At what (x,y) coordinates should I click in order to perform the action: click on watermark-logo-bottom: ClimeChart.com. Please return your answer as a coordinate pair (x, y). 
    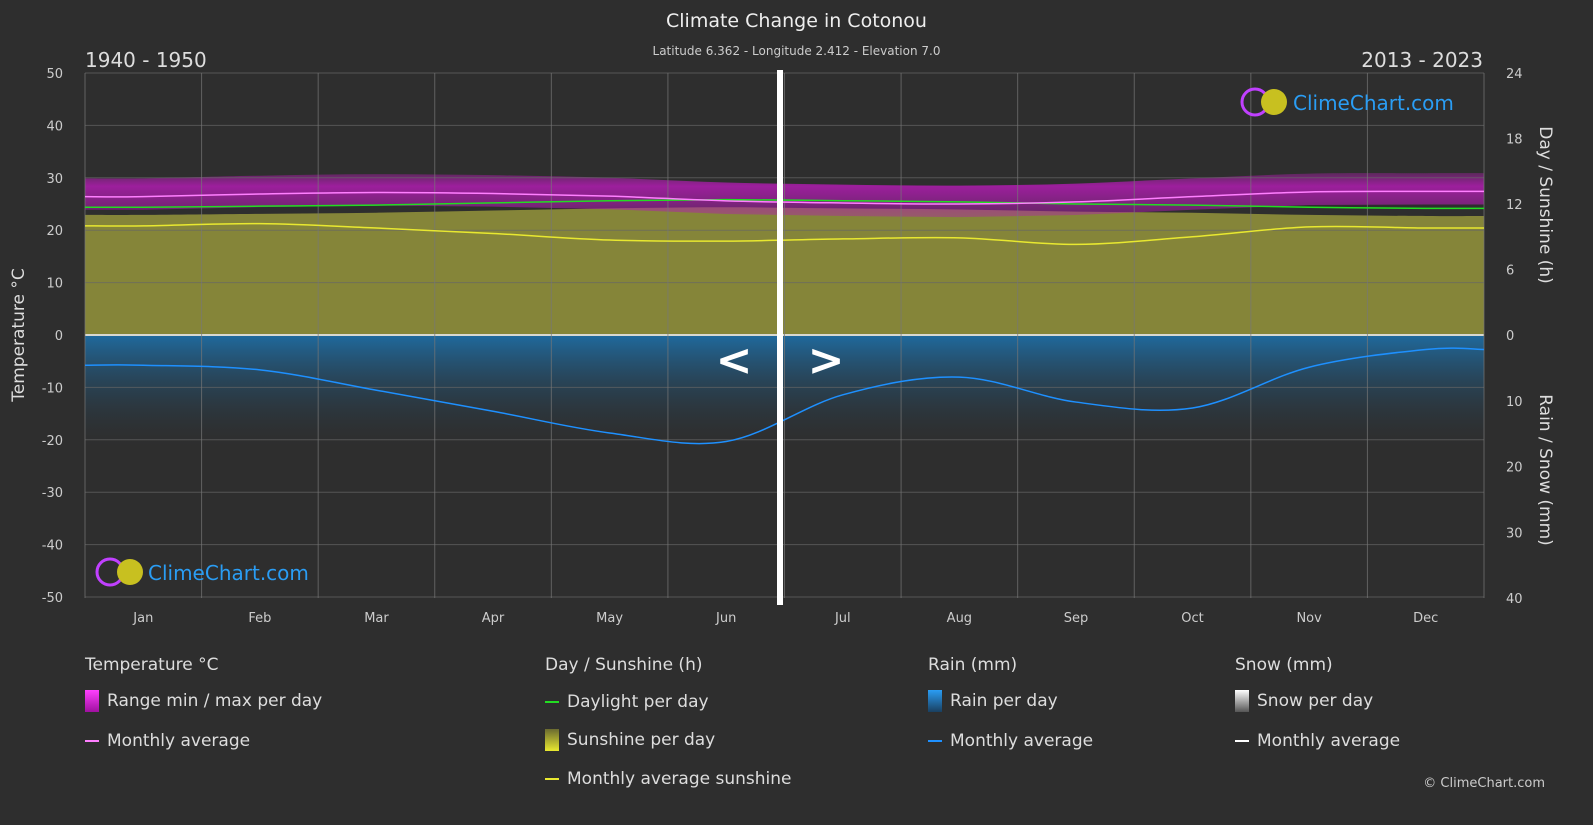
    Looking at the image, I should click on (202, 572).